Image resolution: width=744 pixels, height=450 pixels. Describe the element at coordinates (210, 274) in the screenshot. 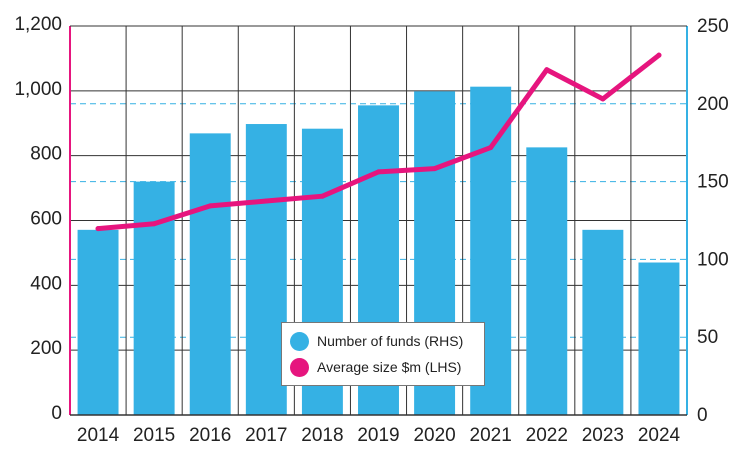

I see `bar-2016` at that location.